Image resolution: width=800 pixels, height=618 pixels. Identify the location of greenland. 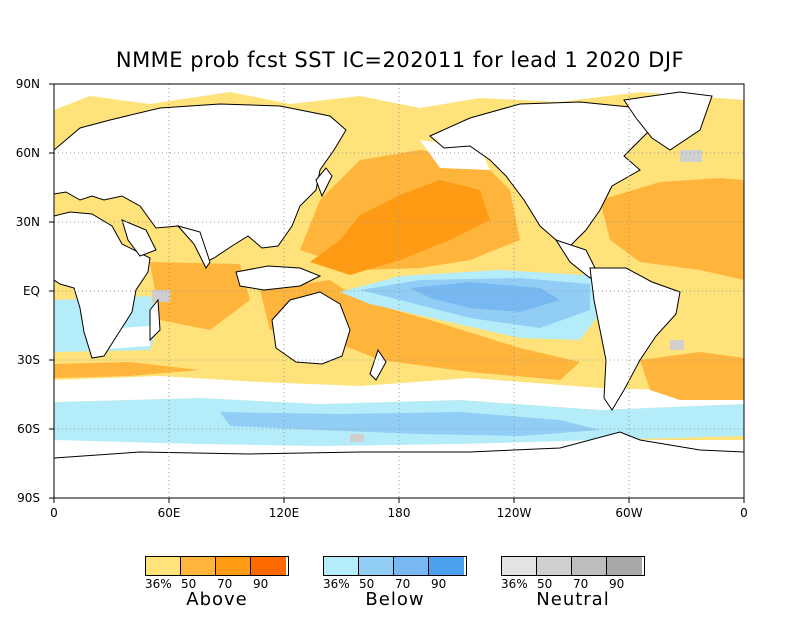
(668, 121).